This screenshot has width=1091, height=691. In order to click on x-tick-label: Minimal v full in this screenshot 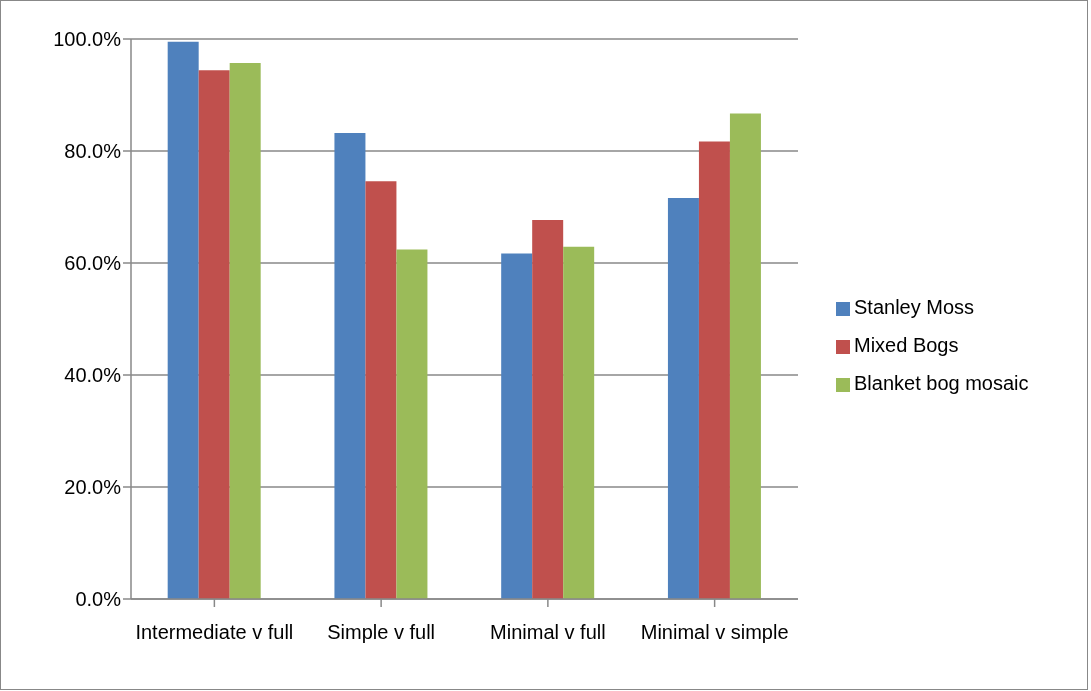, I will do `click(548, 632)`.